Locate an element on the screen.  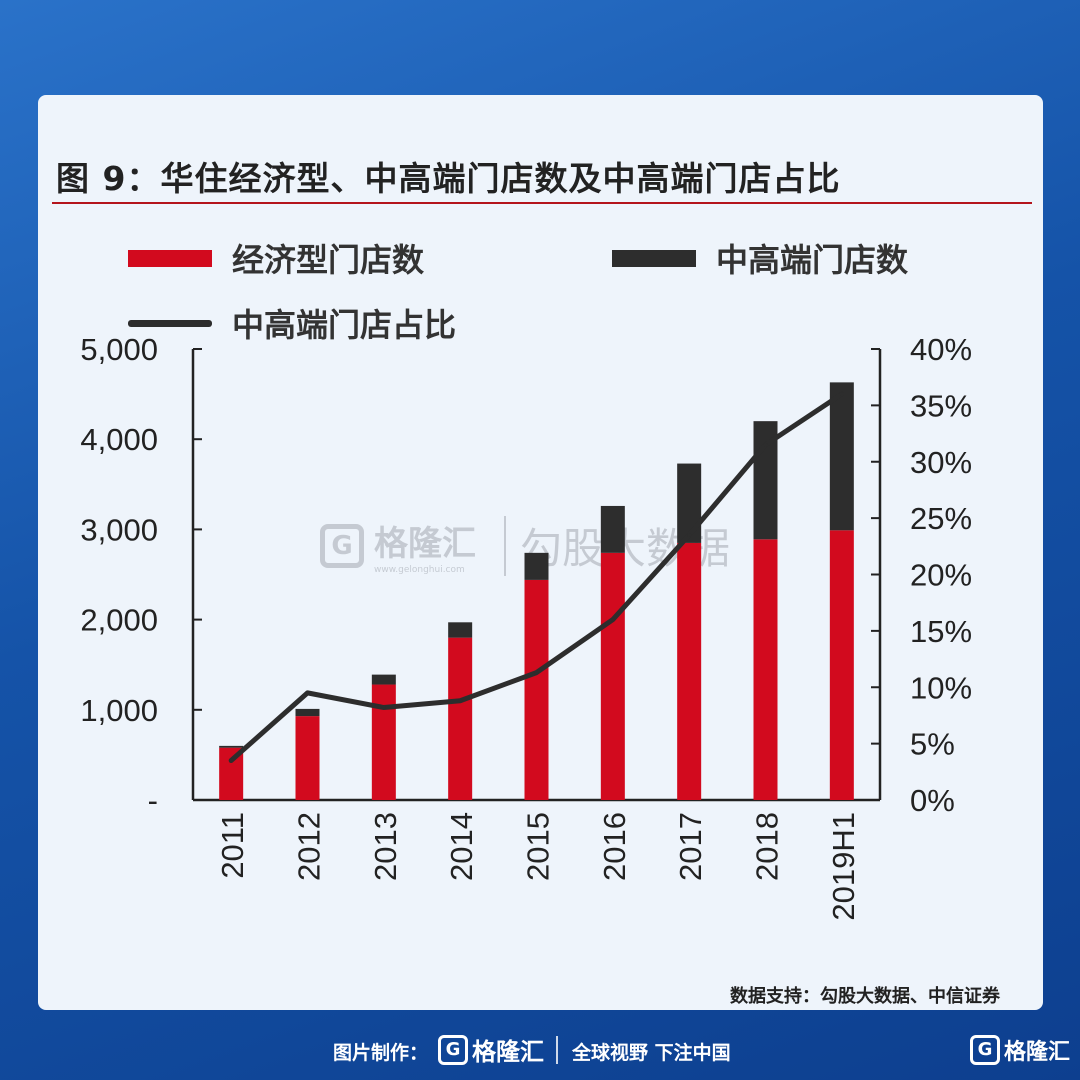
left-tick-label: 4,000 is located at coordinates (119, 439).